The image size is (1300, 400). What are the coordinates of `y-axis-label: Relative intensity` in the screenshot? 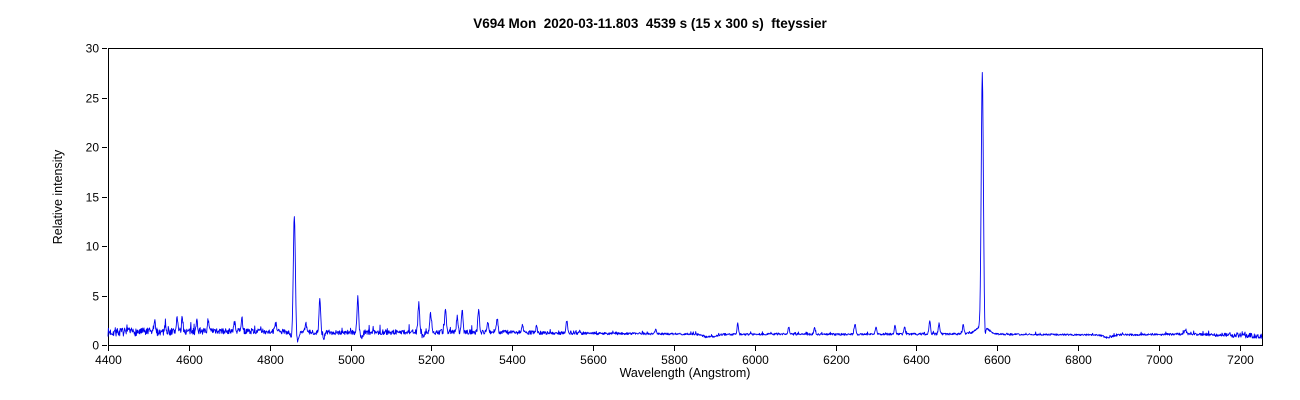 It's located at (58, 197).